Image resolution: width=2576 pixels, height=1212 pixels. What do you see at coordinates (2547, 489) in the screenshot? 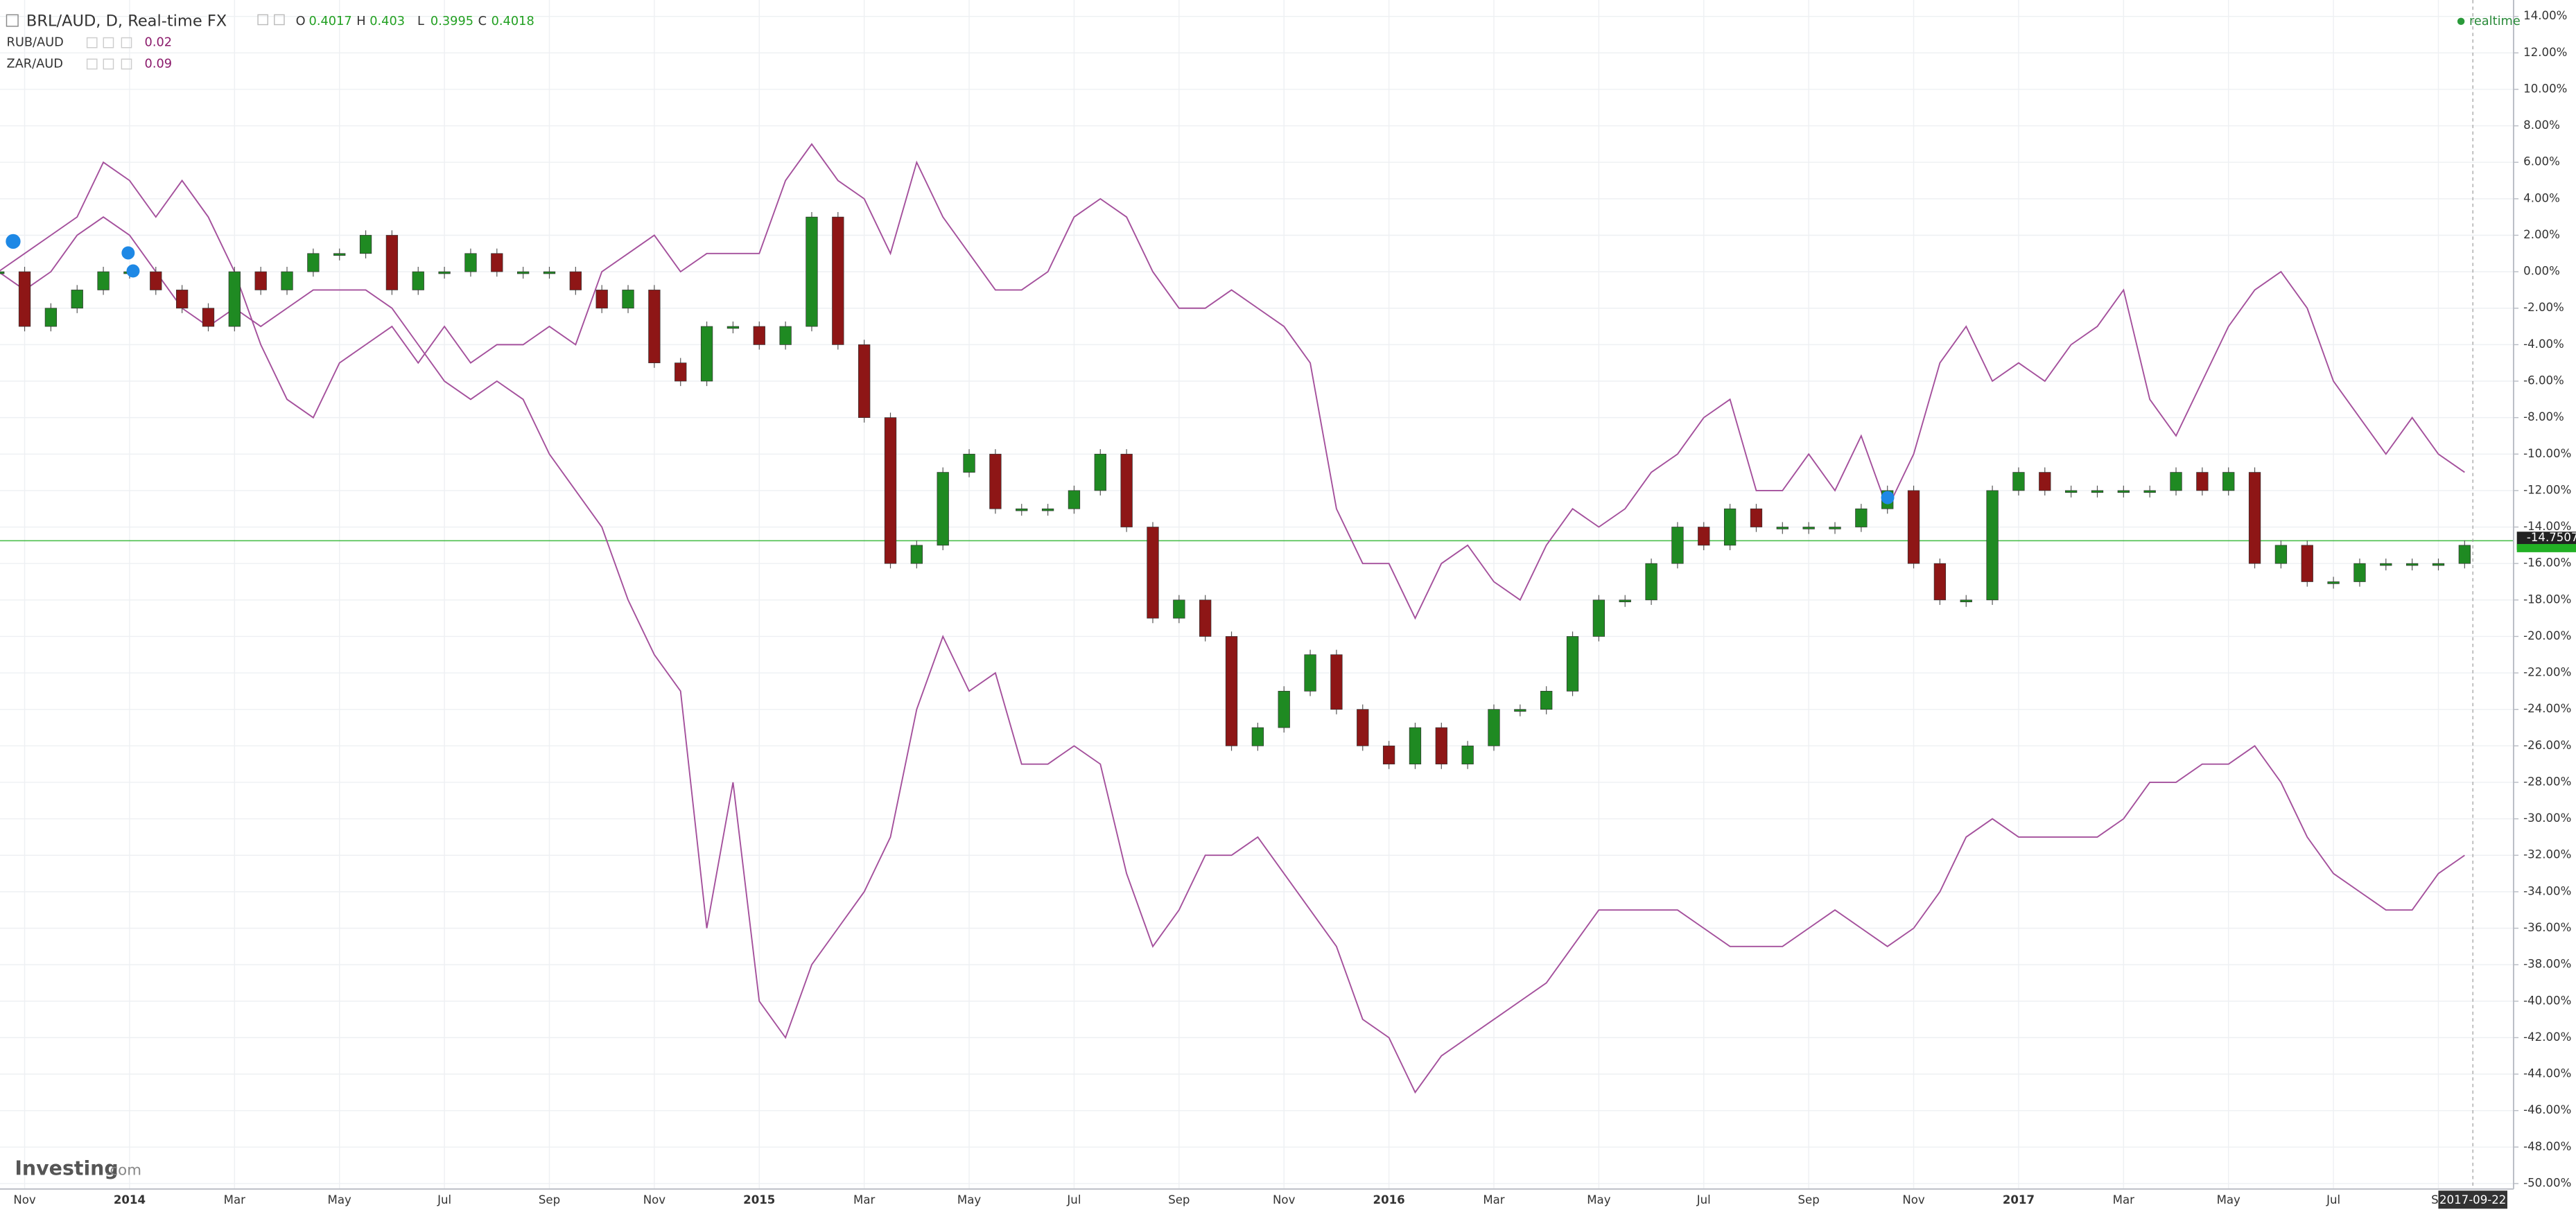
I see `y-tick-label: -12.00%` at bounding box center [2547, 489].